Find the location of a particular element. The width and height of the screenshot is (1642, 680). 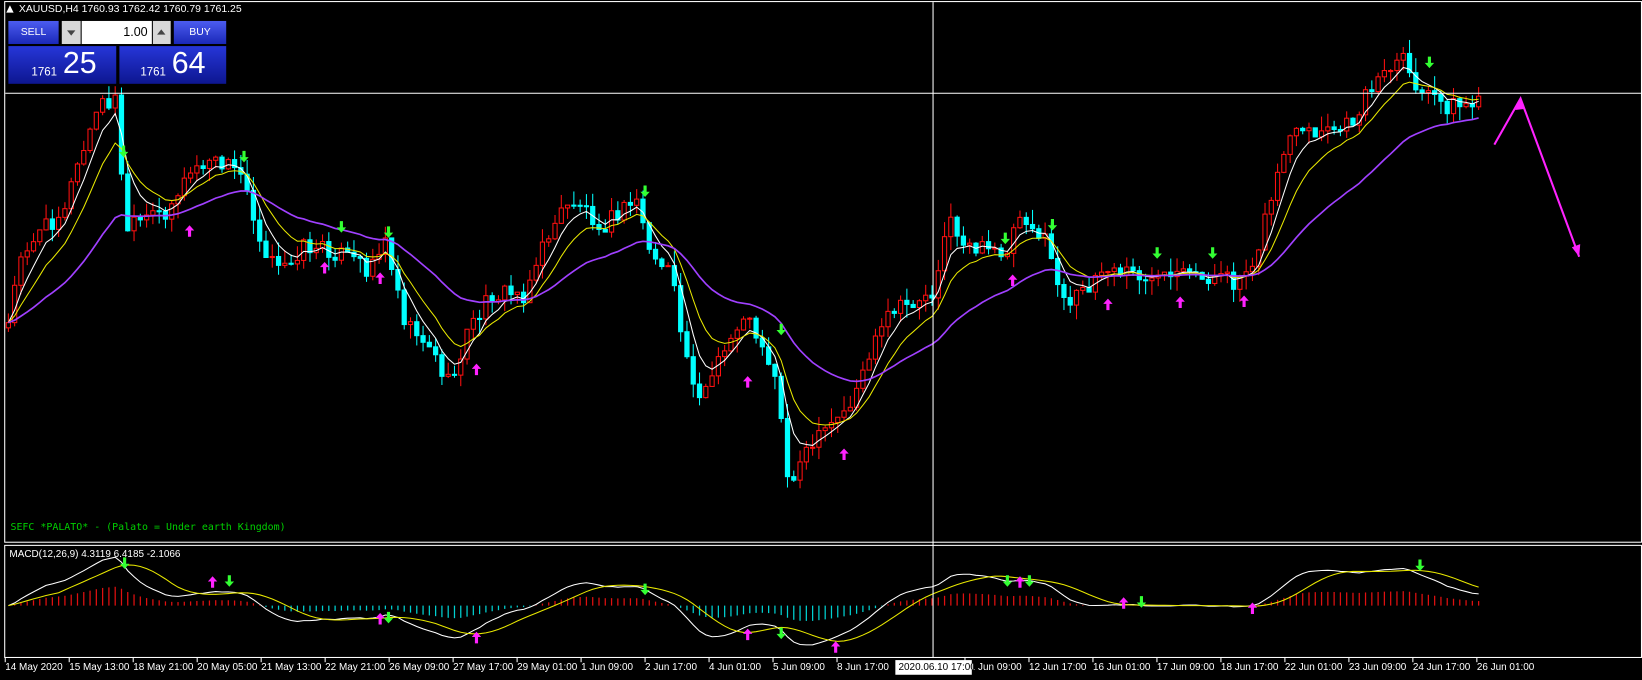

bid-big: 1761 is located at coordinates (44, 72).